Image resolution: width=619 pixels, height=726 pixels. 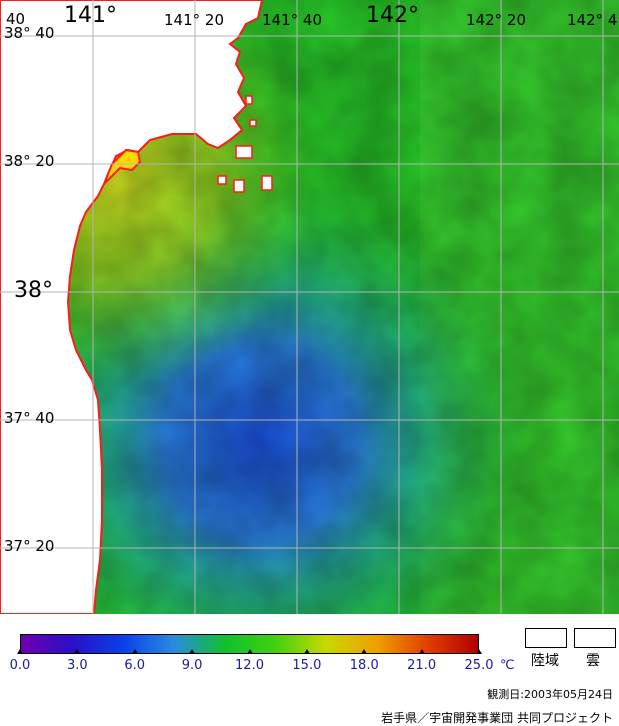 I want to click on colorbar-tick-label: 18.0, so click(x=364, y=665).